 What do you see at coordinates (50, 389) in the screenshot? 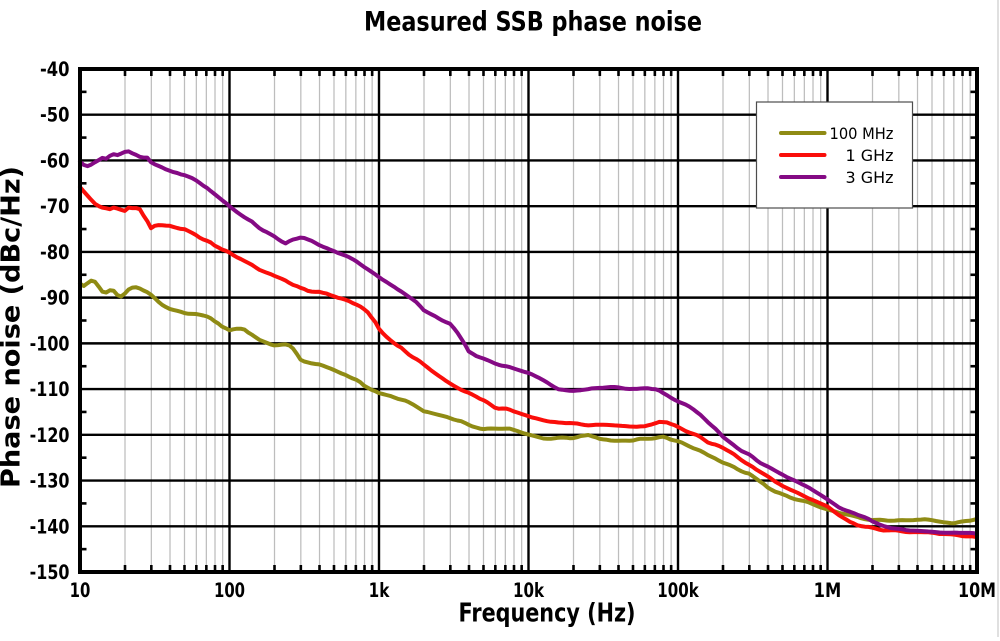
I see `y-tick-label: -110` at bounding box center [50, 389].